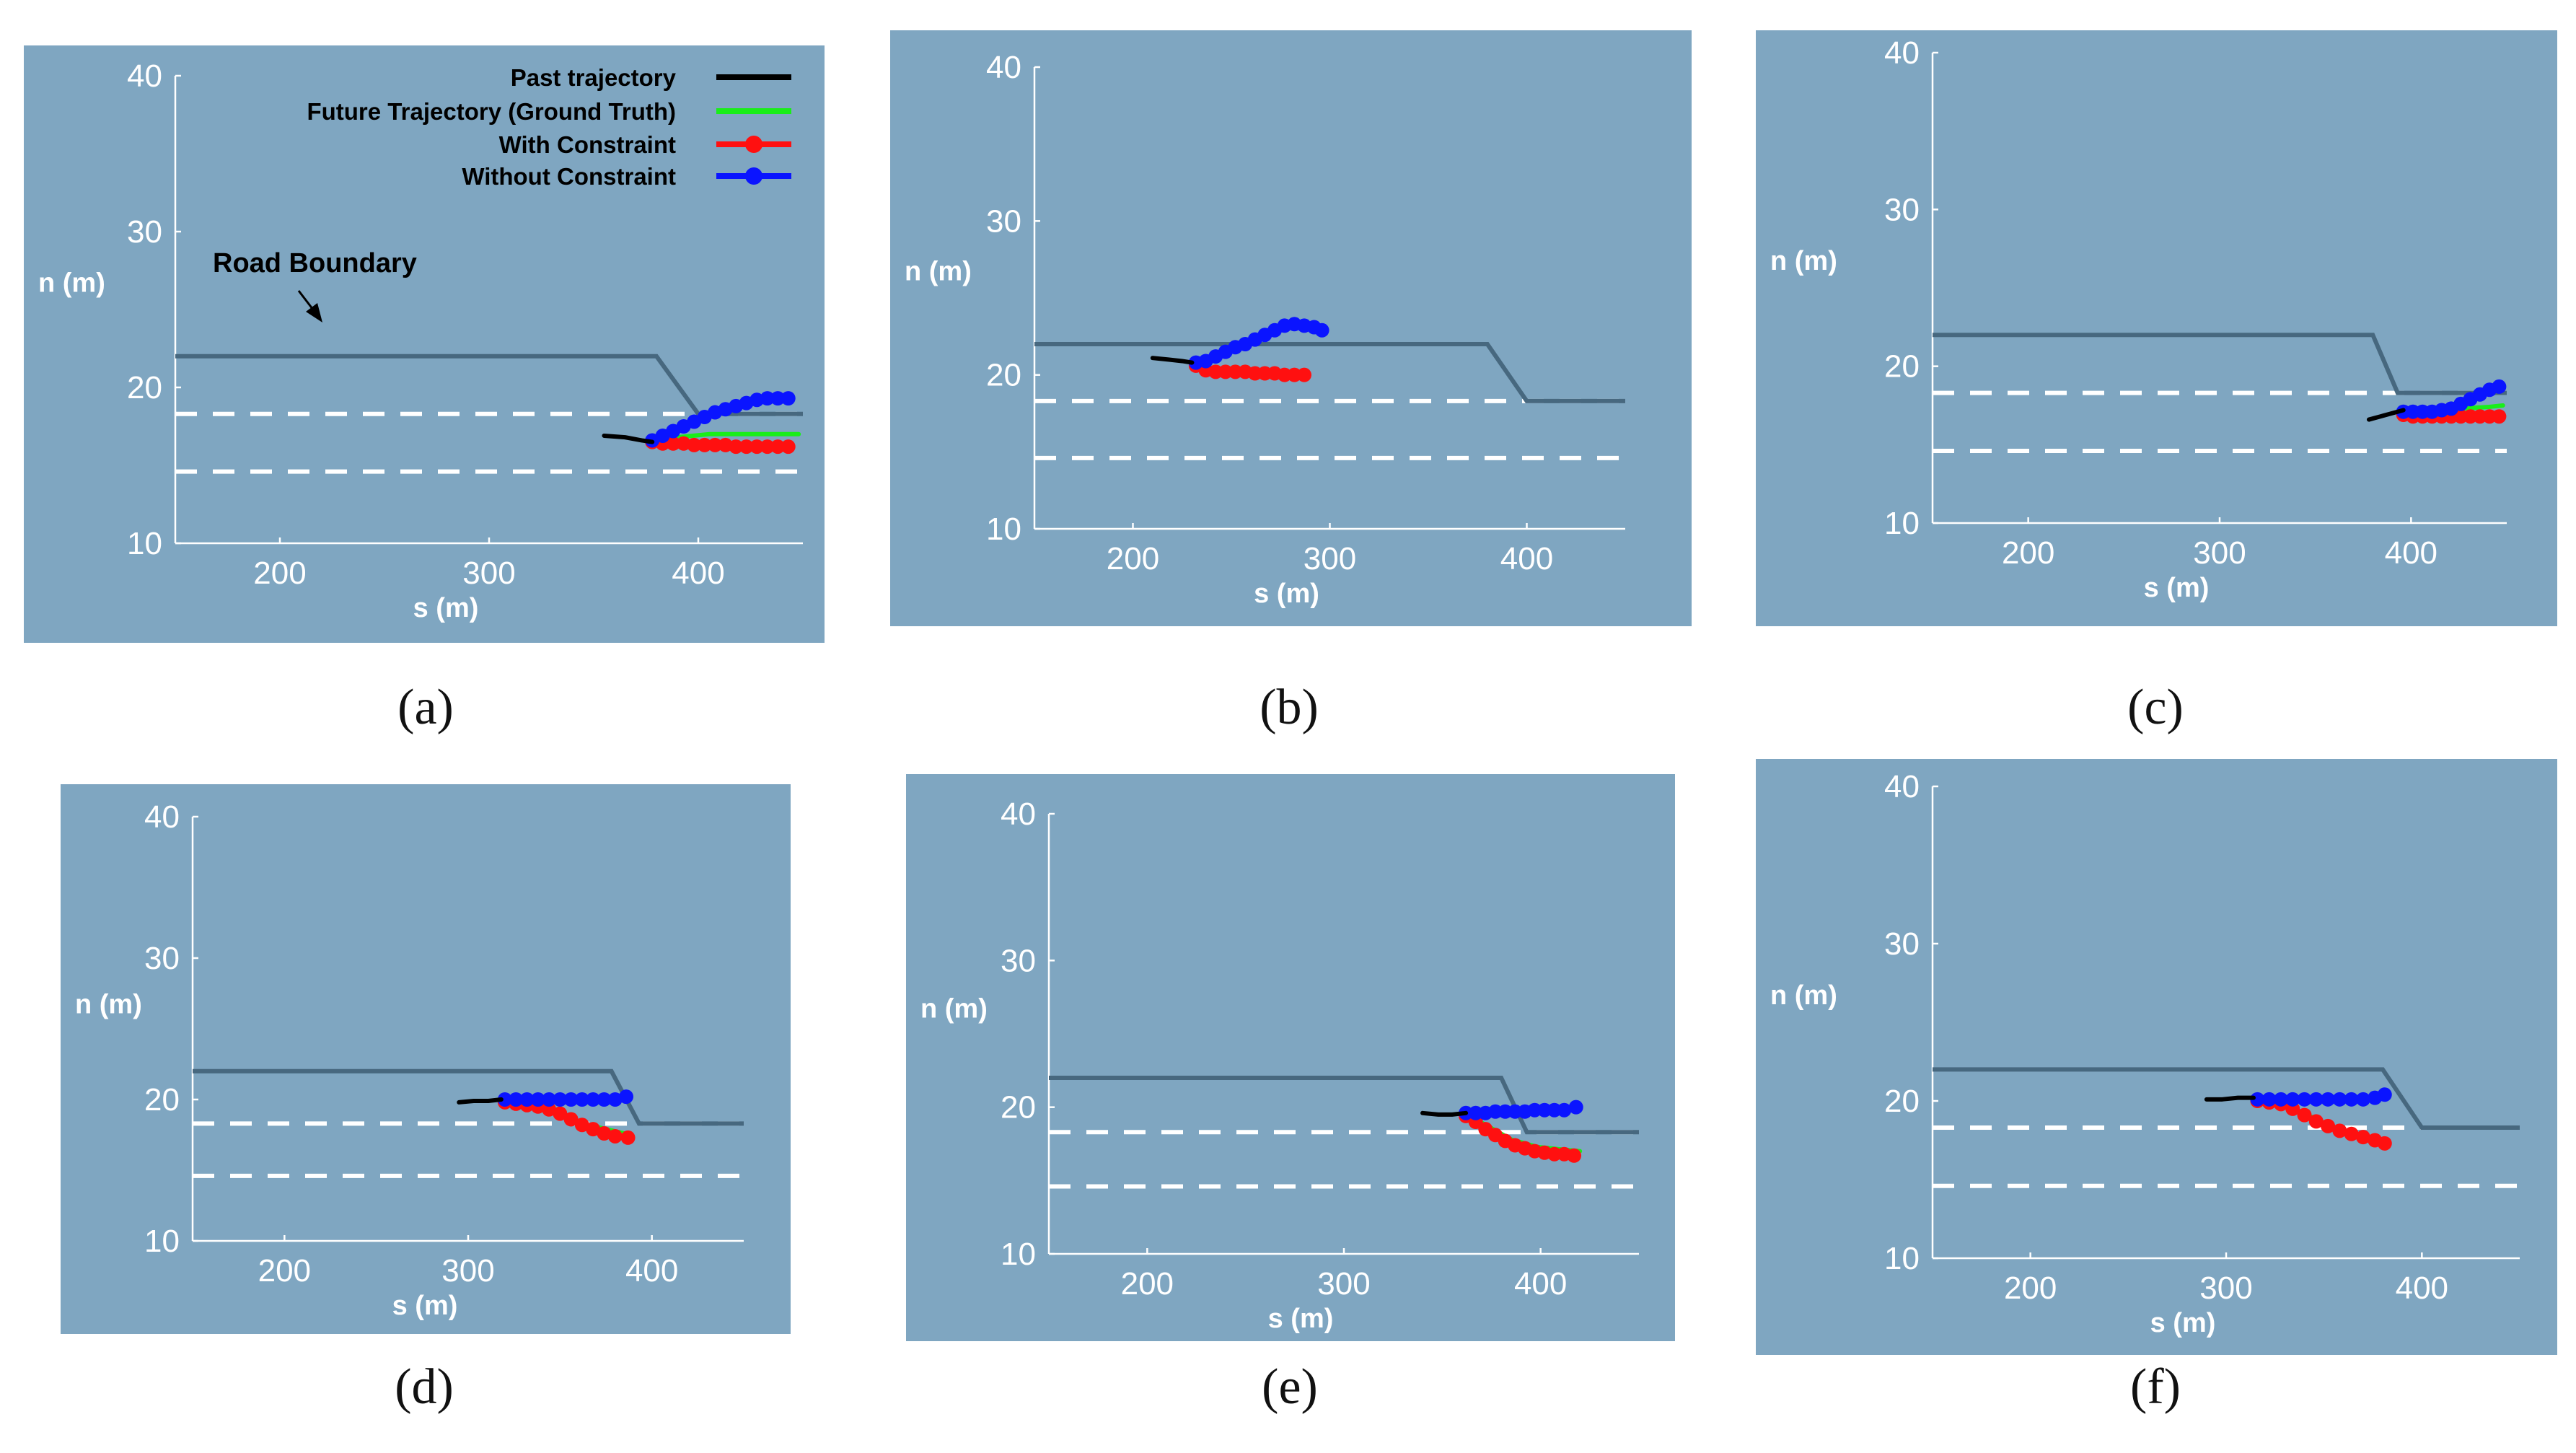  What do you see at coordinates (594, 77) in the screenshot?
I see `legend-label: Past trajectory` at bounding box center [594, 77].